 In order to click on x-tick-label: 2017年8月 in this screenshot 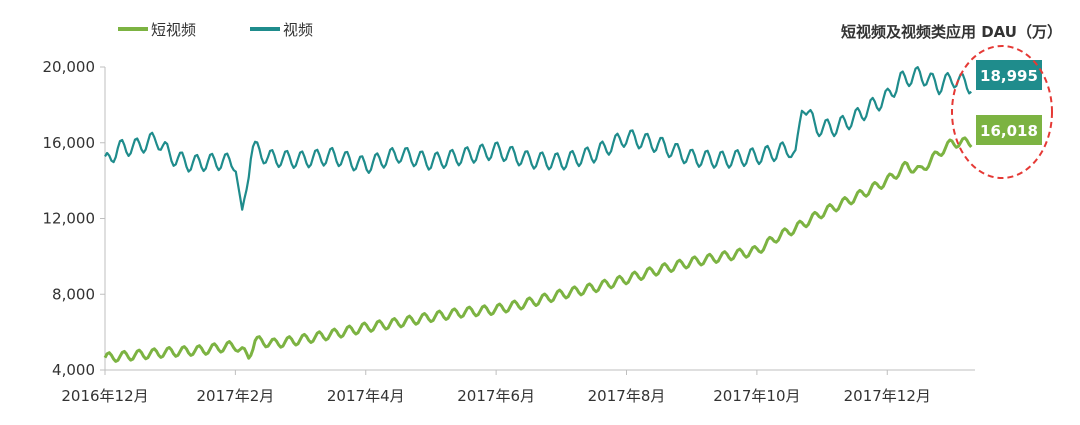, I will do `click(627, 396)`.